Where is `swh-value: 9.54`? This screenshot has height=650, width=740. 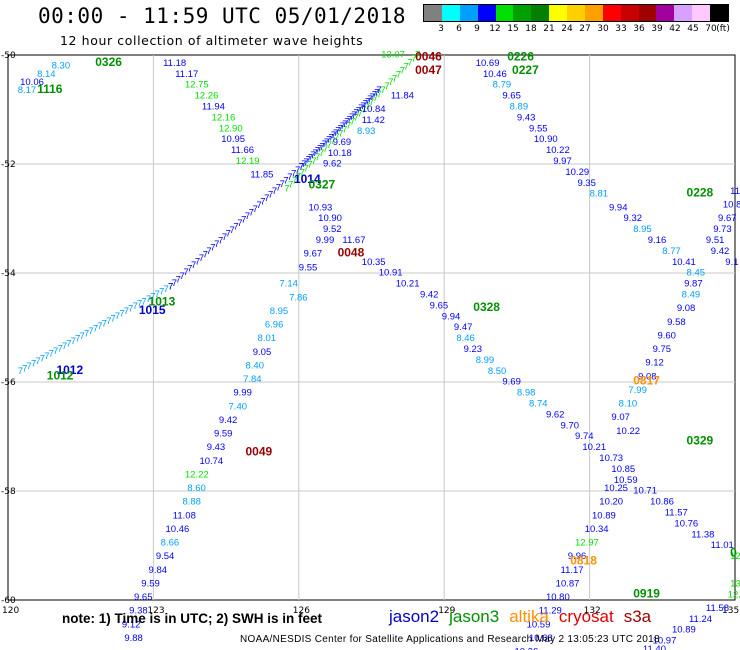 swh-value: 9.54 is located at coordinates (165, 556).